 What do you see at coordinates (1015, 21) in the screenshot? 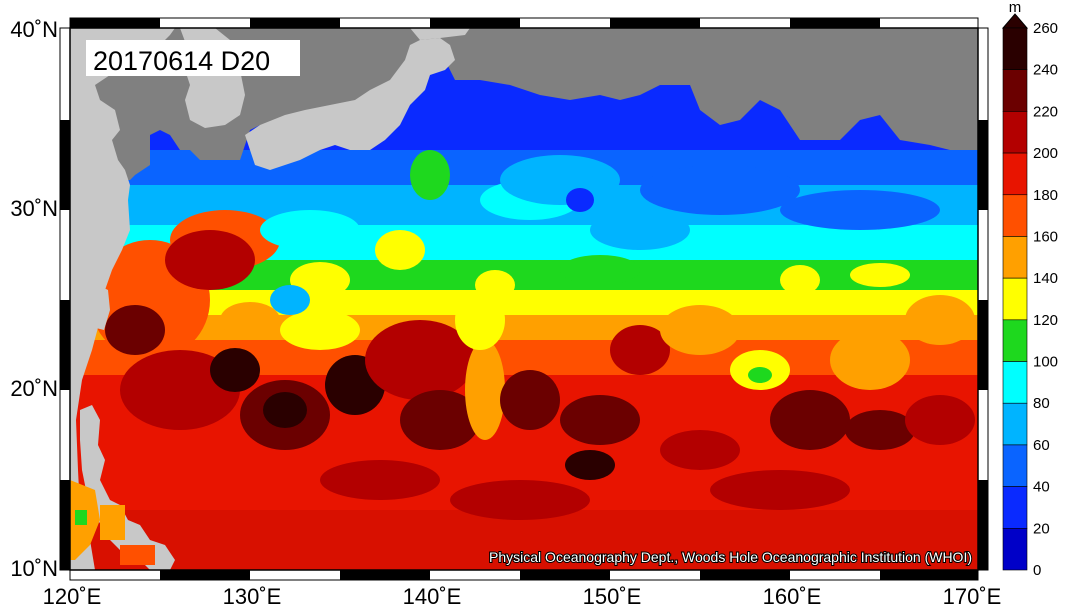
I see `colorbar-arrow` at bounding box center [1015, 21].